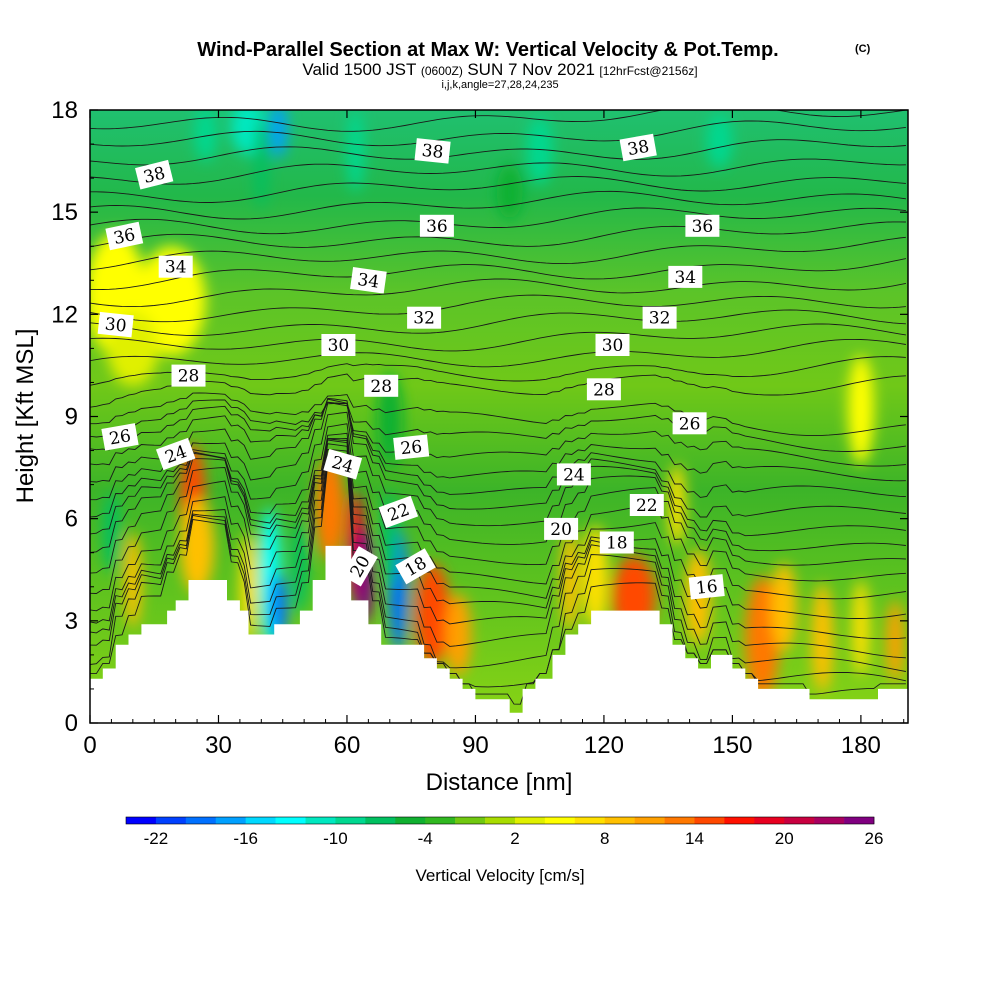 The height and width of the screenshot is (1000, 1000). I want to click on contour-label: 36, so click(702, 225).